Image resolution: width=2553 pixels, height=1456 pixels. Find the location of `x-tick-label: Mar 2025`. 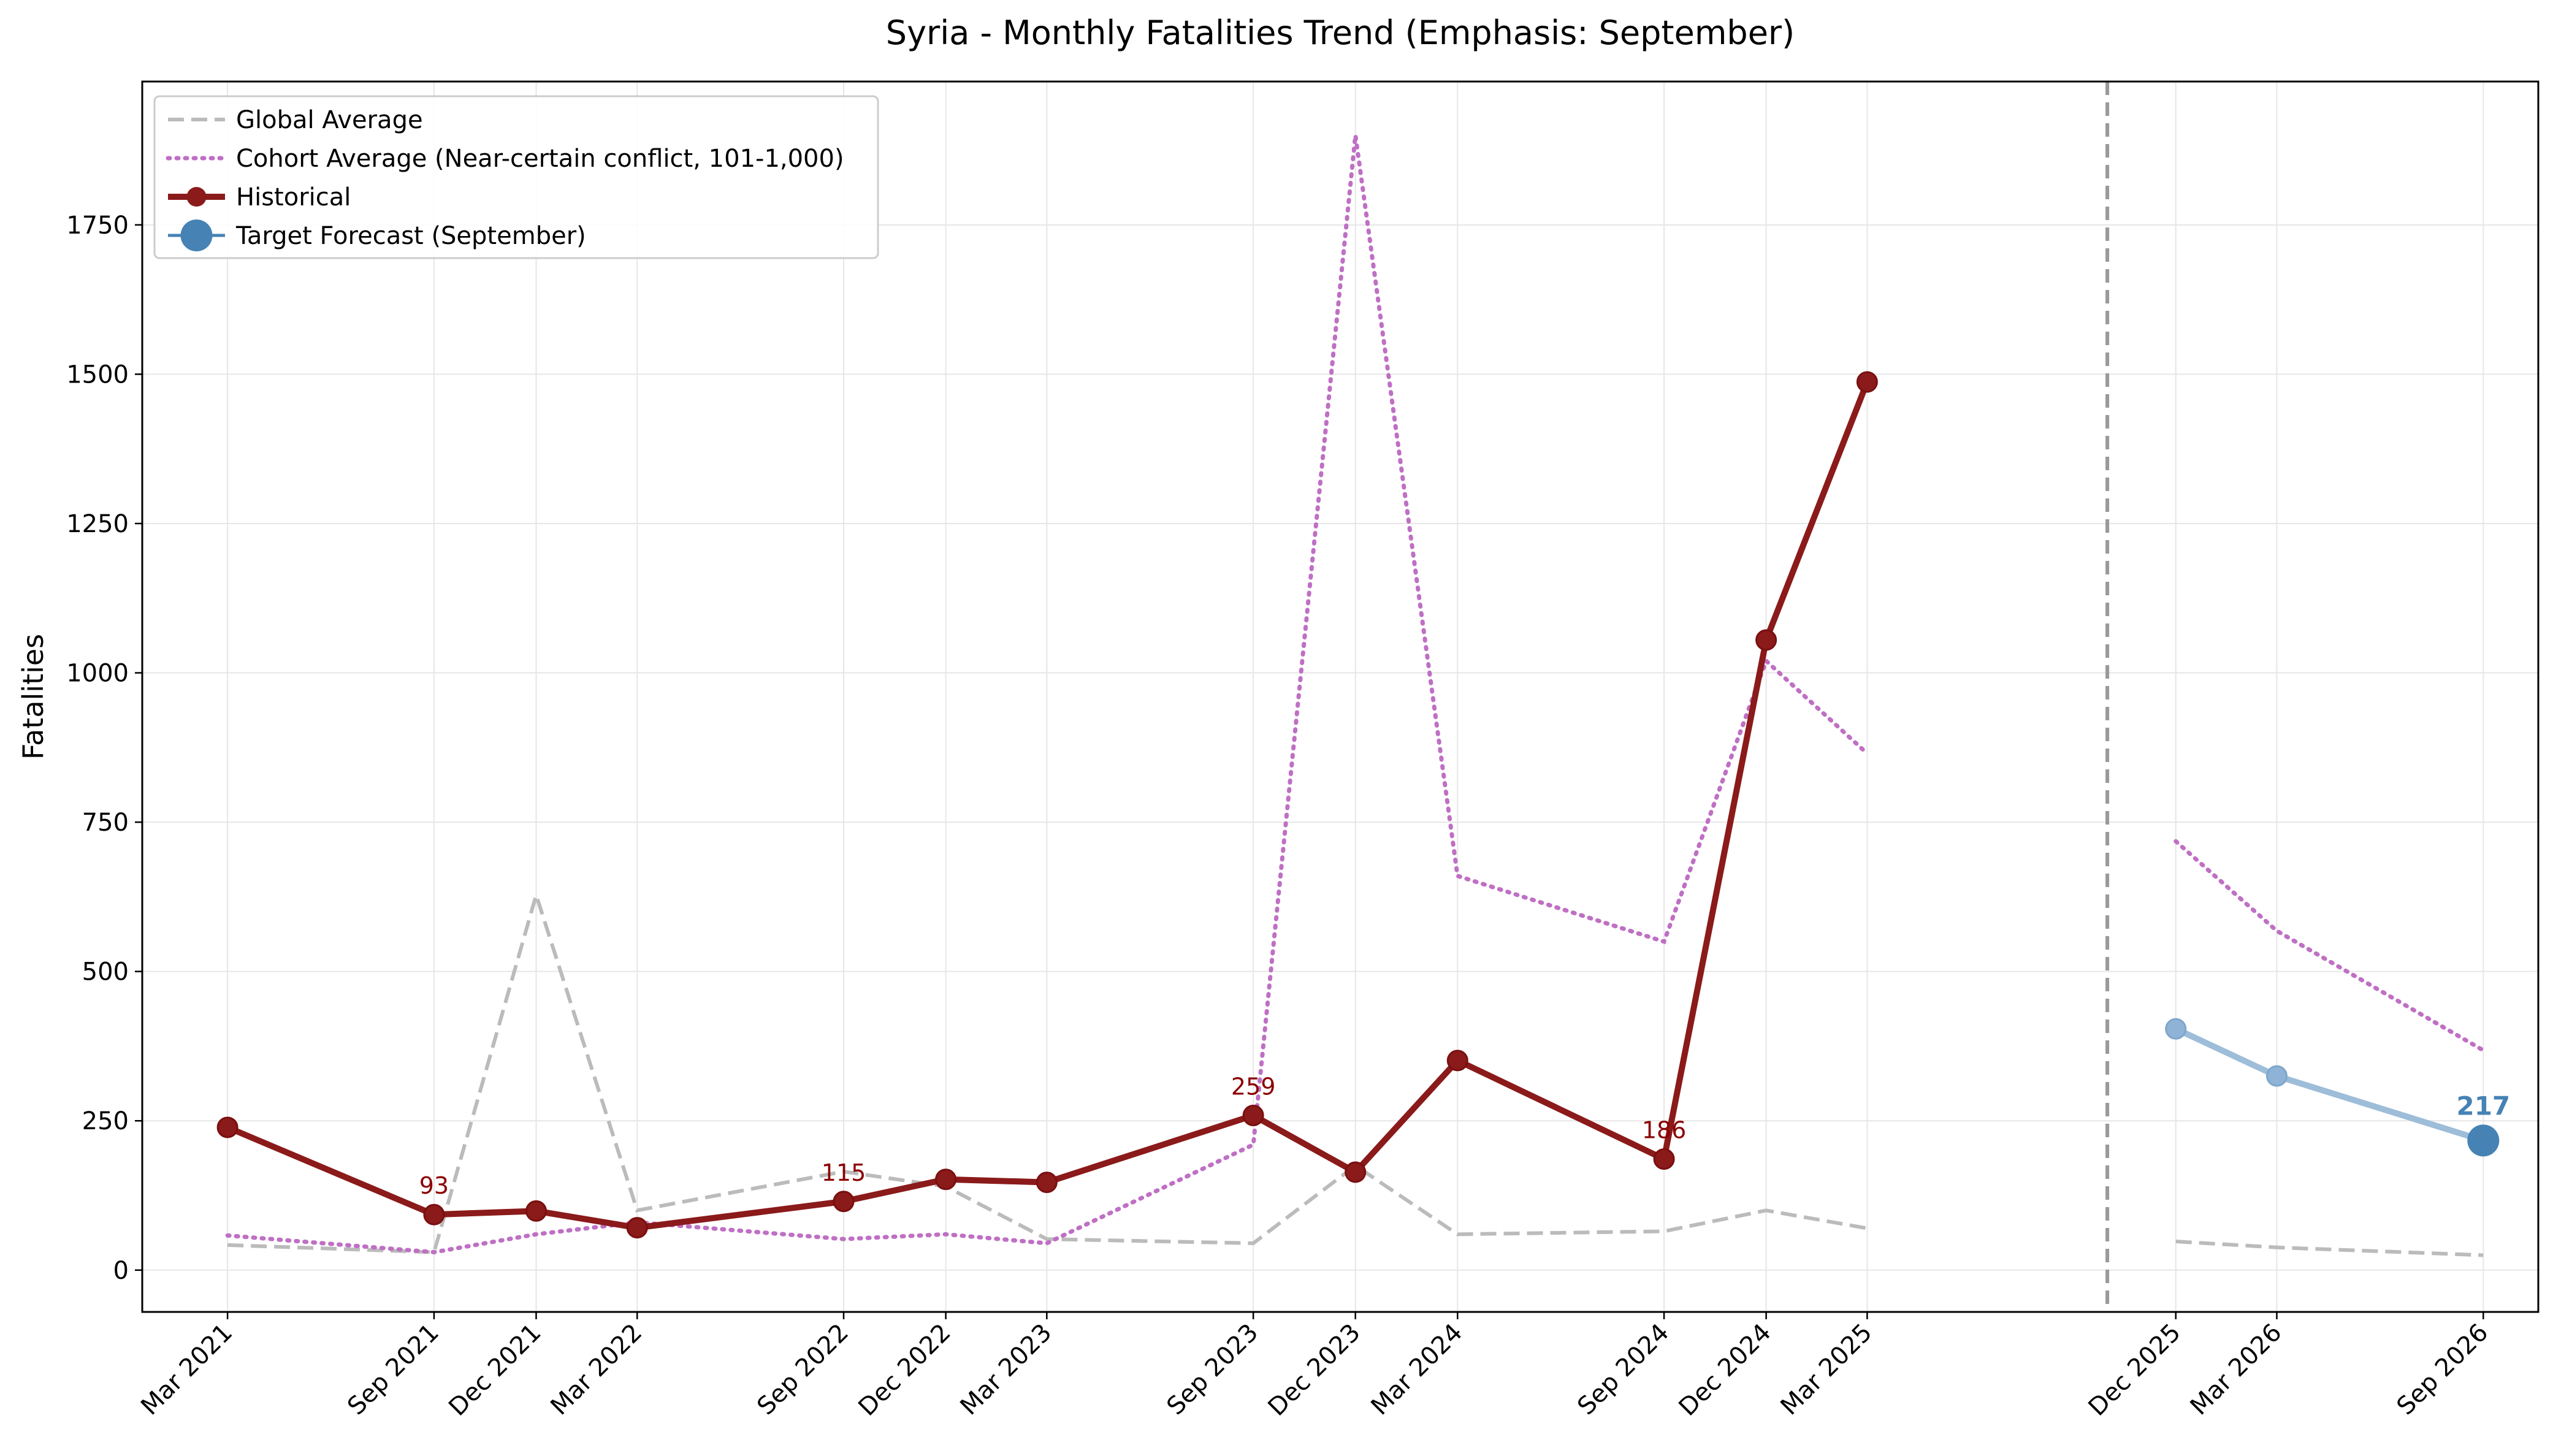

x-tick-label: Mar 2025 is located at coordinates (1827, 1370).